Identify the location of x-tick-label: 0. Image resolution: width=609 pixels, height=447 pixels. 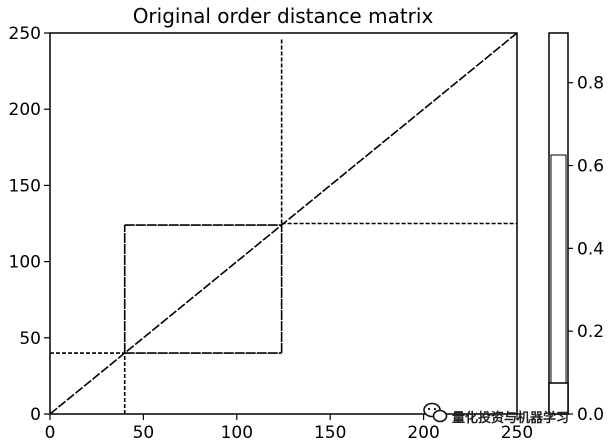
(50, 433).